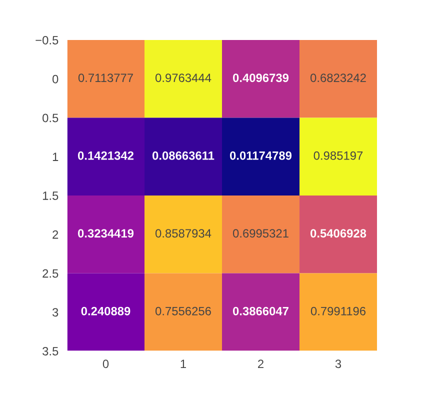 The height and width of the screenshot is (408, 442). I want to click on data-label: 0.7113777, so click(105, 78).